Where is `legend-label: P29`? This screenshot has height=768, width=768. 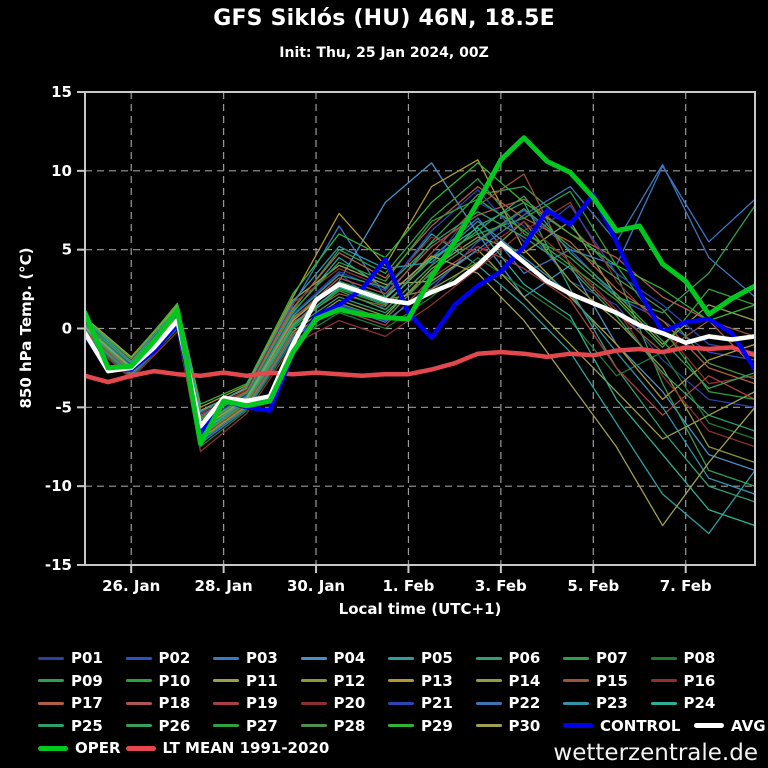
legend-label: P29 is located at coordinates (437, 725).